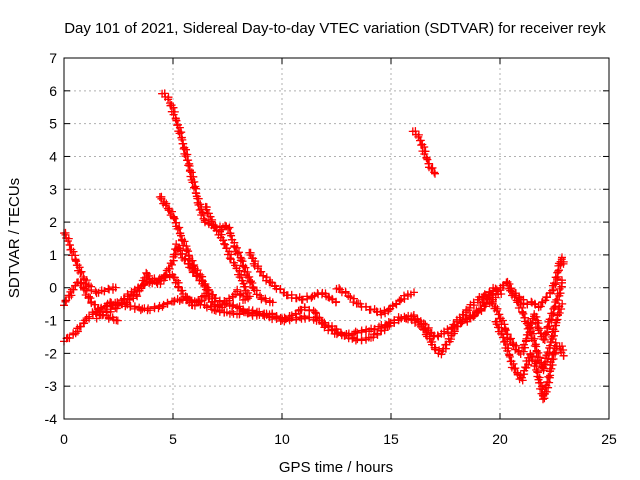  What do you see at coordinates (239, 254) in the screenshot?
I see `series-track-h` at bounding box center [239, 254].